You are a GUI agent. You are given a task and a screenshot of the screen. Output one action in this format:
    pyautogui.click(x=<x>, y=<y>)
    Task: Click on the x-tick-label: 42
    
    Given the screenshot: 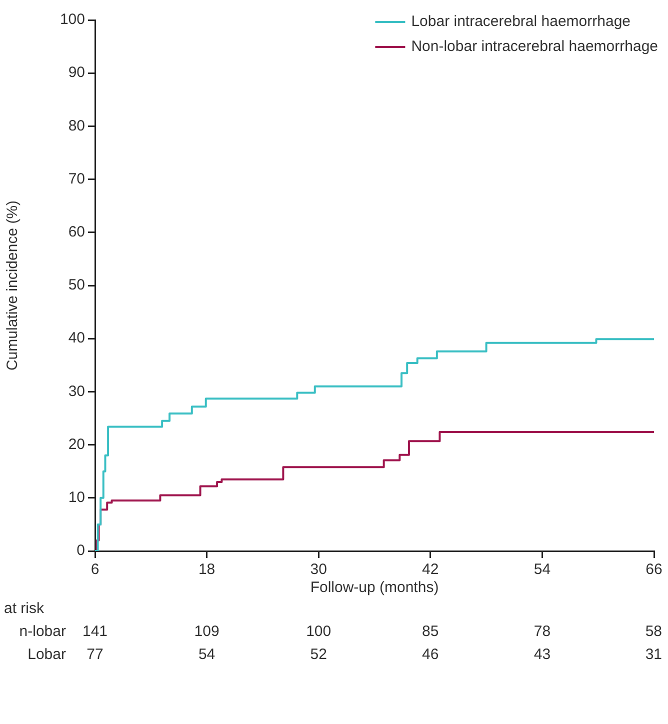 What is the action you would take?
    pyautogui.click(x=430, y=569)
    